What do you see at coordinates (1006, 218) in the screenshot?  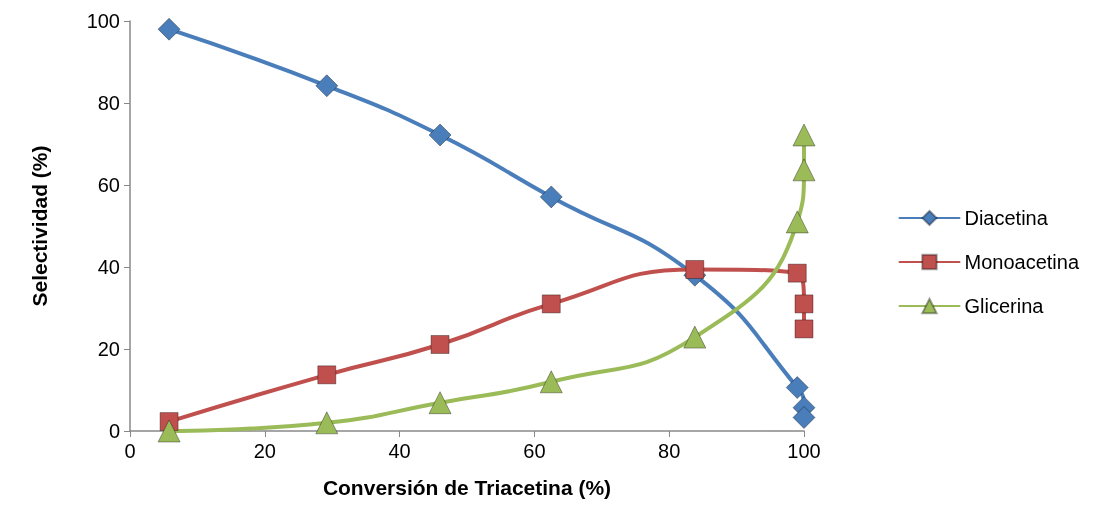 I see `legend-label: Diacetina` at bounding box center [1006, 218].